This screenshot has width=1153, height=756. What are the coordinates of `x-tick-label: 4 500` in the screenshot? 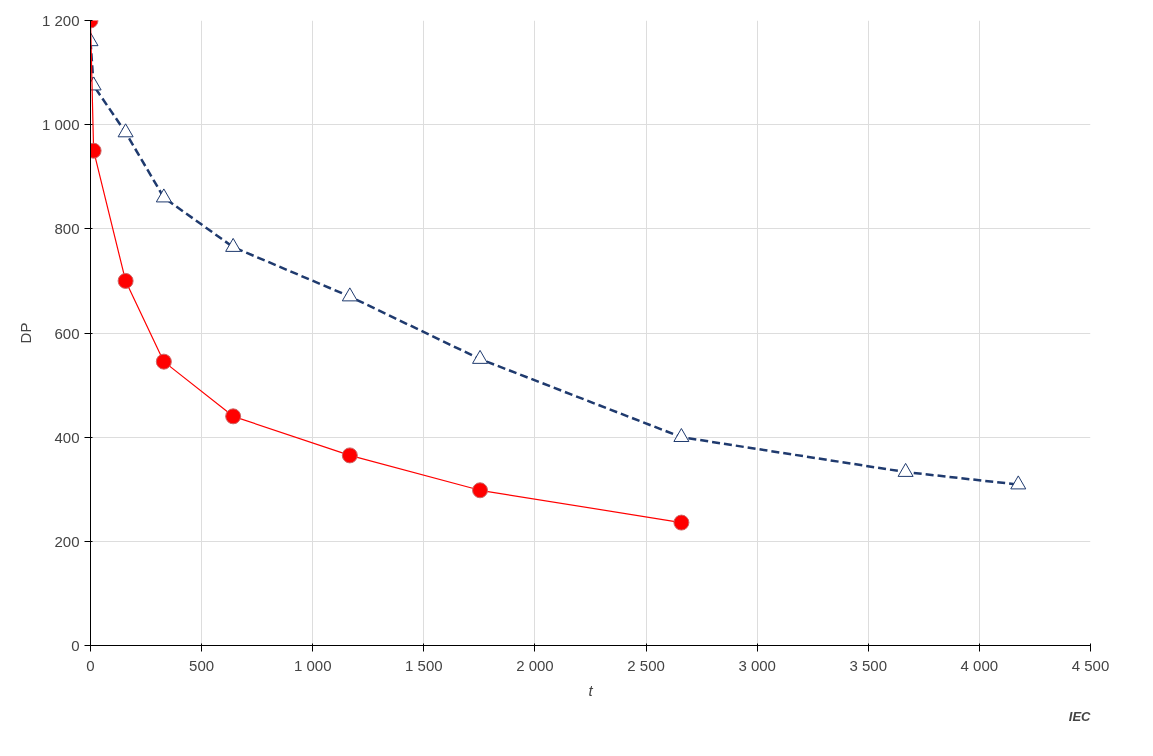 It's located at (1090, 665).